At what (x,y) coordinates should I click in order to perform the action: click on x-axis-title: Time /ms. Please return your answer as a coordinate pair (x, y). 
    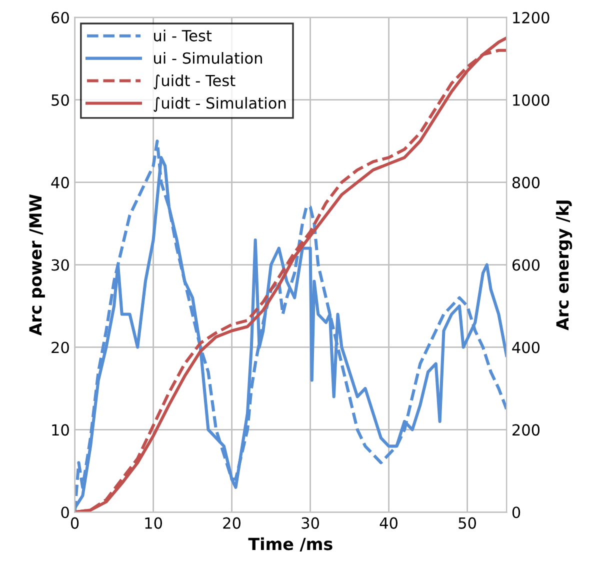
    Looking at the image, I should click on (290, 544).